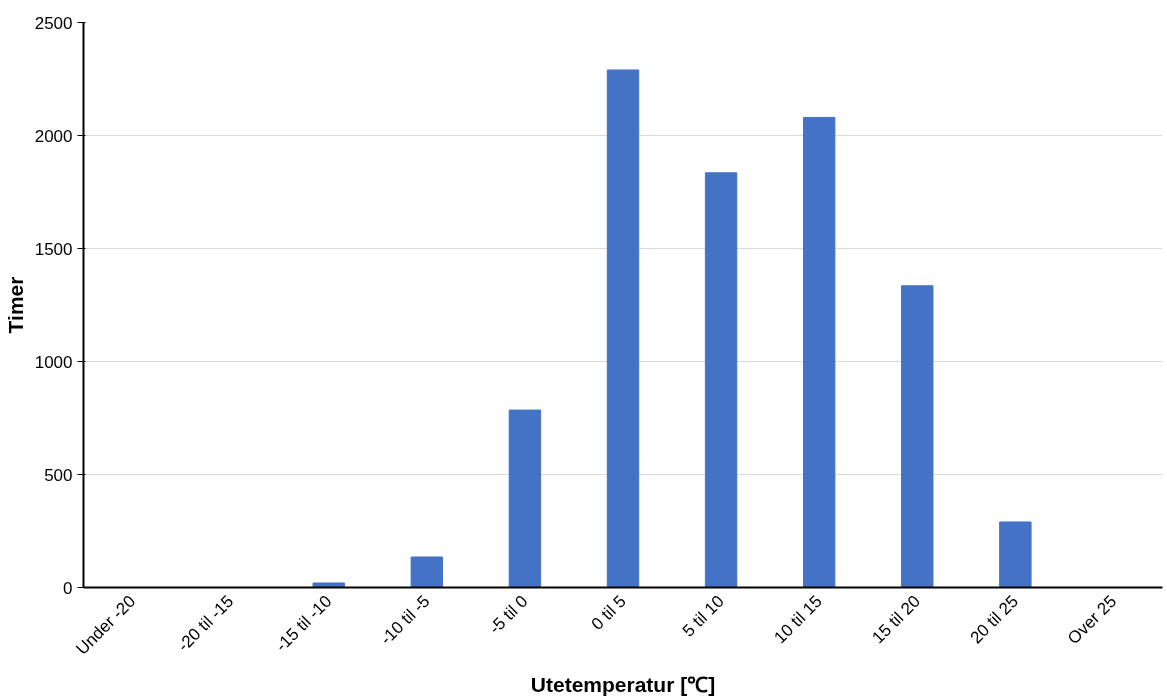 This screenshot has width=1167, height=699. What do you see at coordinates (896, 619) in the screenshot?
I see `x-tick-label: 15 til 20` at bounding box center [896, 619].